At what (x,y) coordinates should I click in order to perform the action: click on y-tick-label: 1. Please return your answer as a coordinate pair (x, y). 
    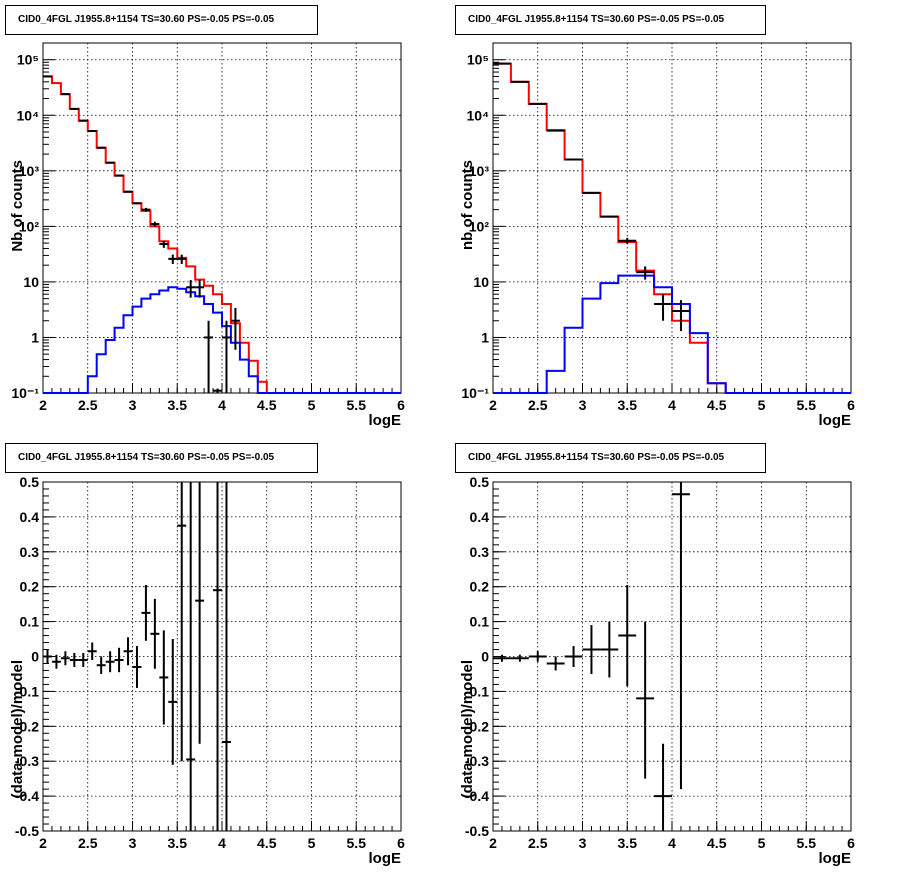
    Looking at the image, I should click on (485, 337).